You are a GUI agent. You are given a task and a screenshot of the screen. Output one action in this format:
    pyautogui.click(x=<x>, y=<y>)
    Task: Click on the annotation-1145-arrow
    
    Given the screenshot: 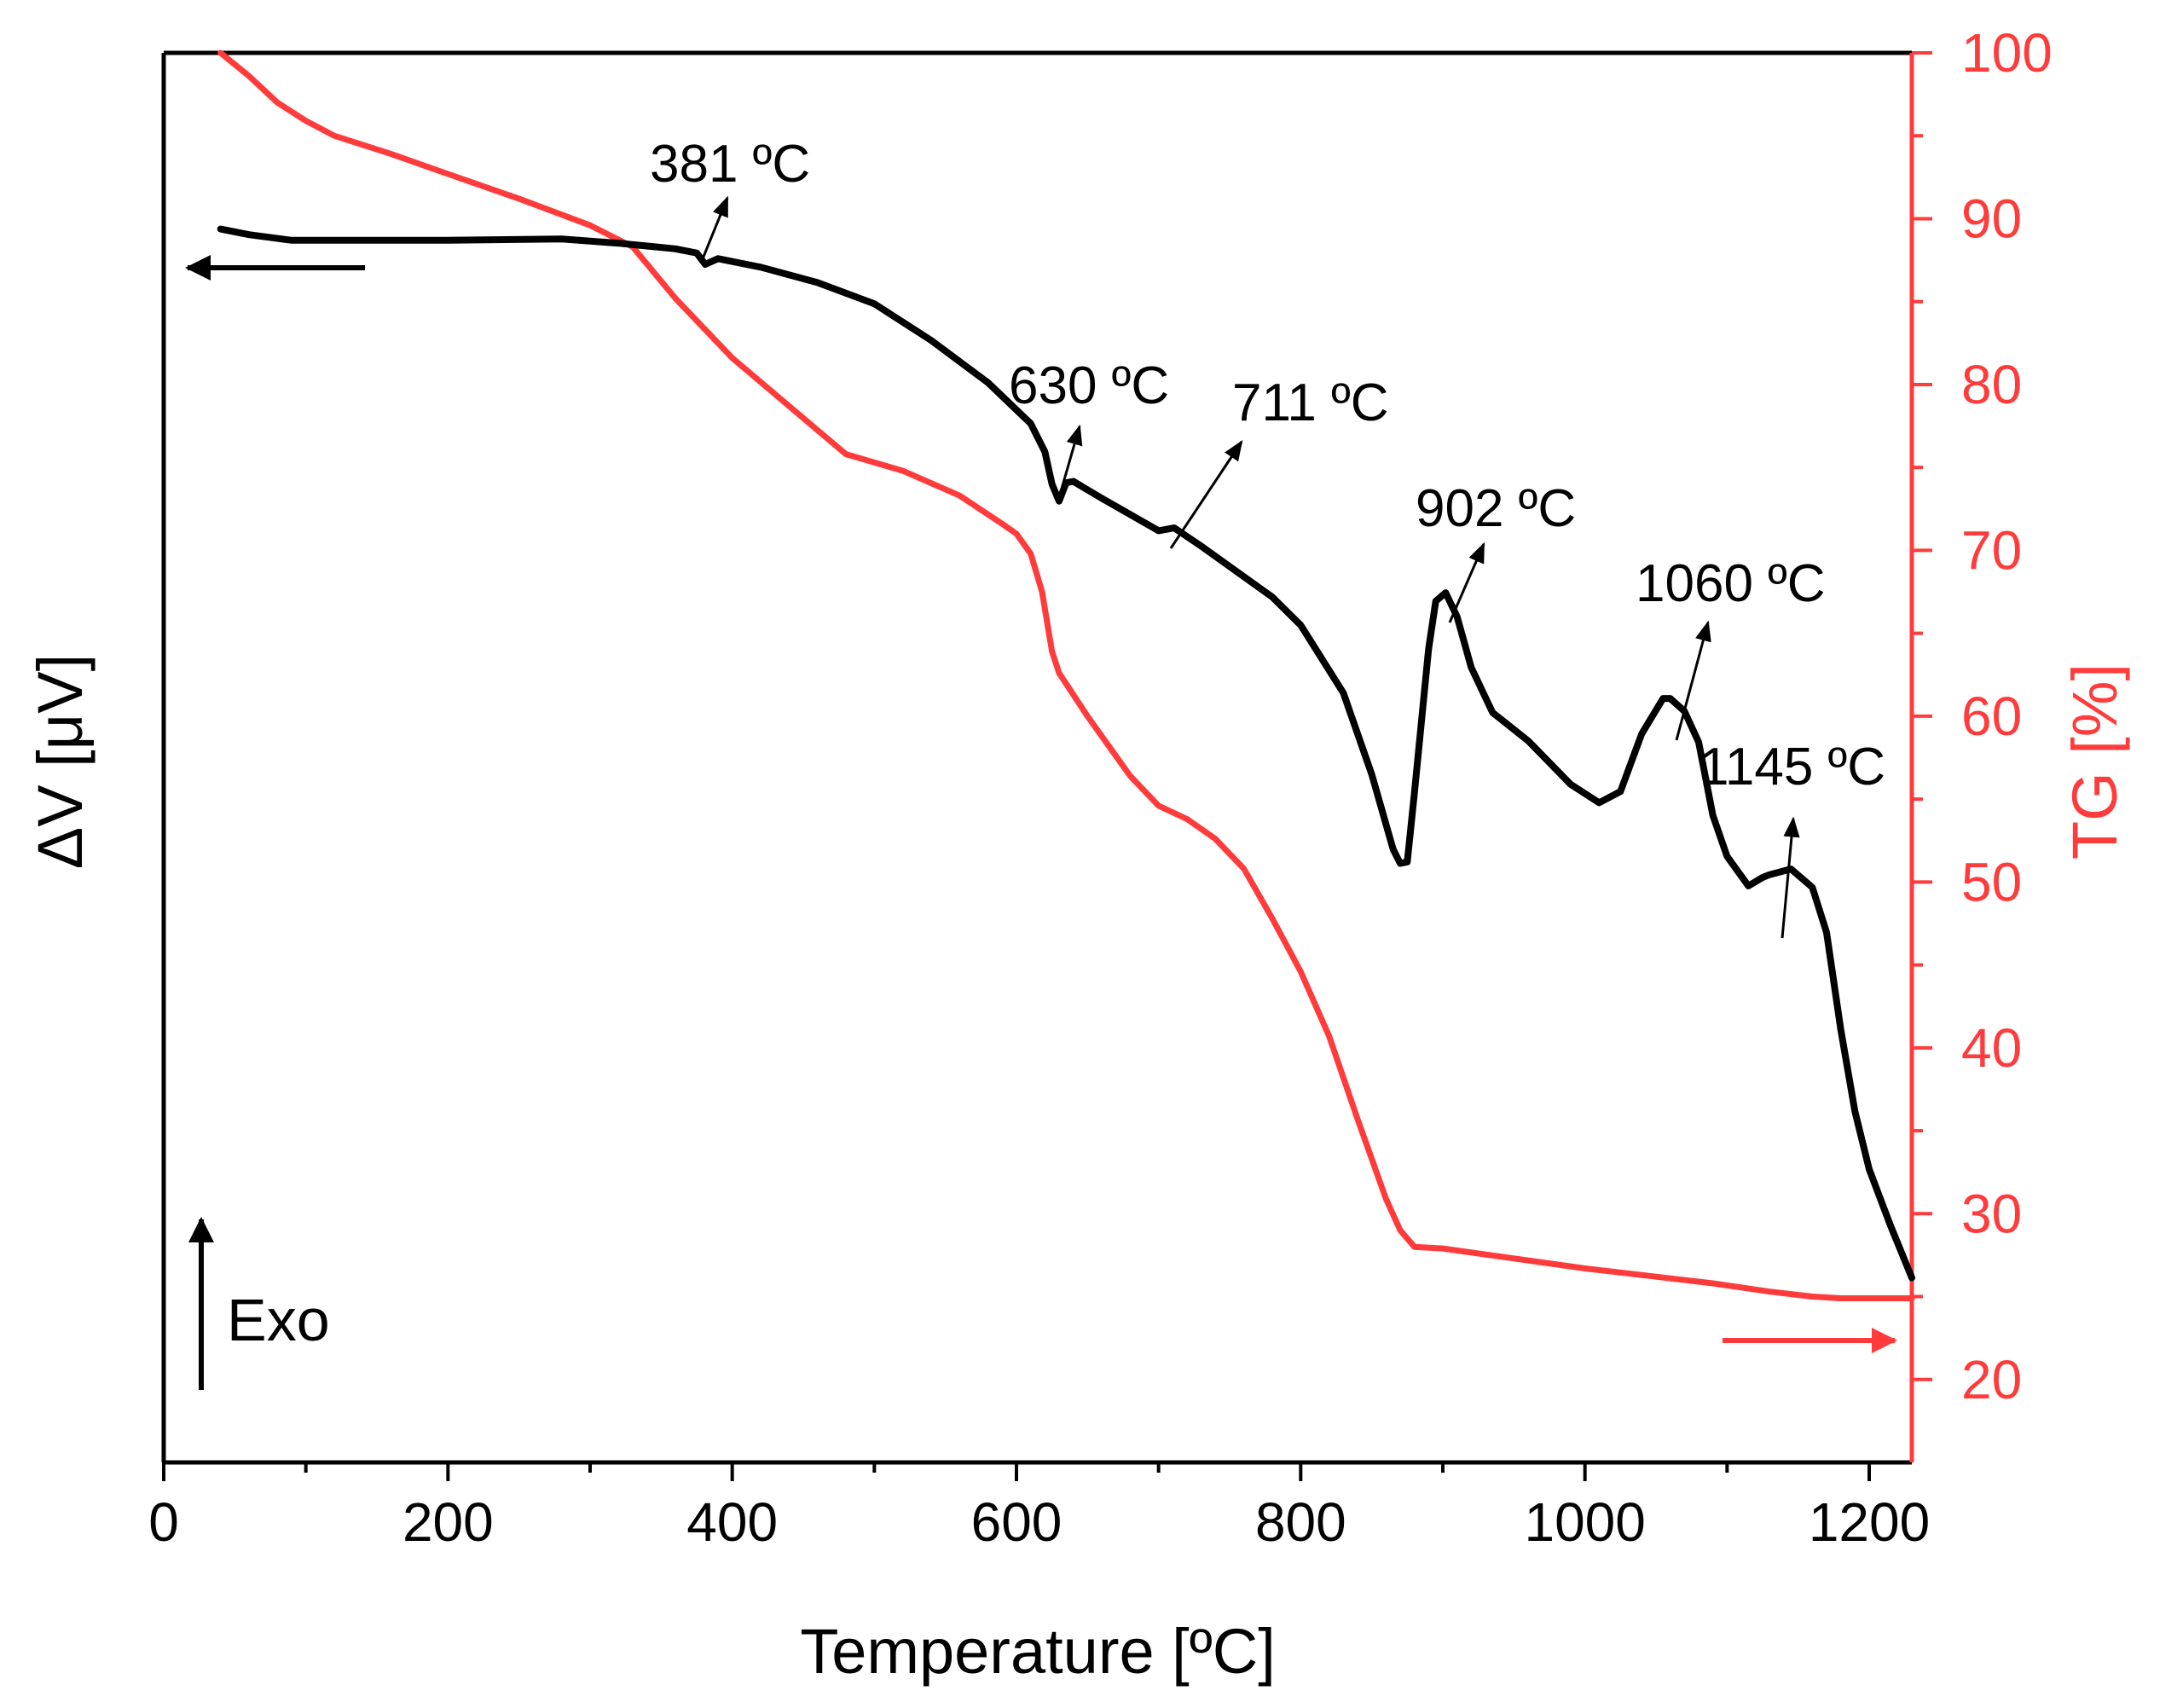 What is the action you would take?
    pyautogui.click(x=1791, y=877)
    